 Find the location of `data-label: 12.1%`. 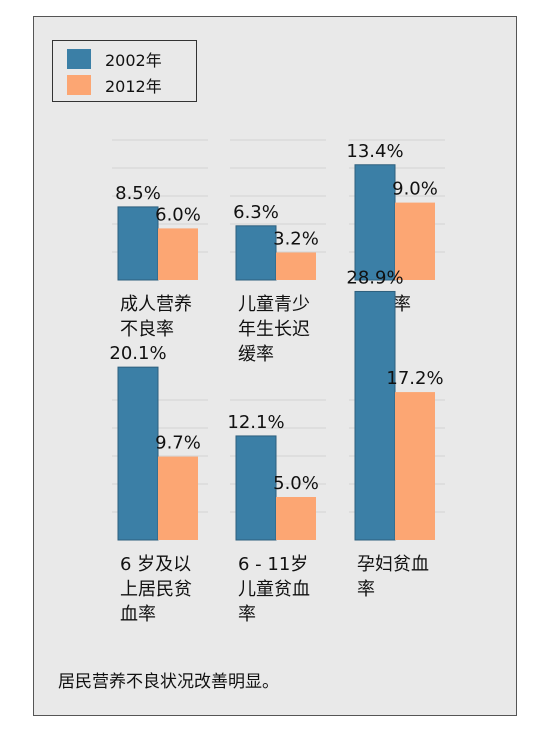

data-label: 12.1% is located at coordinates (255, 422).